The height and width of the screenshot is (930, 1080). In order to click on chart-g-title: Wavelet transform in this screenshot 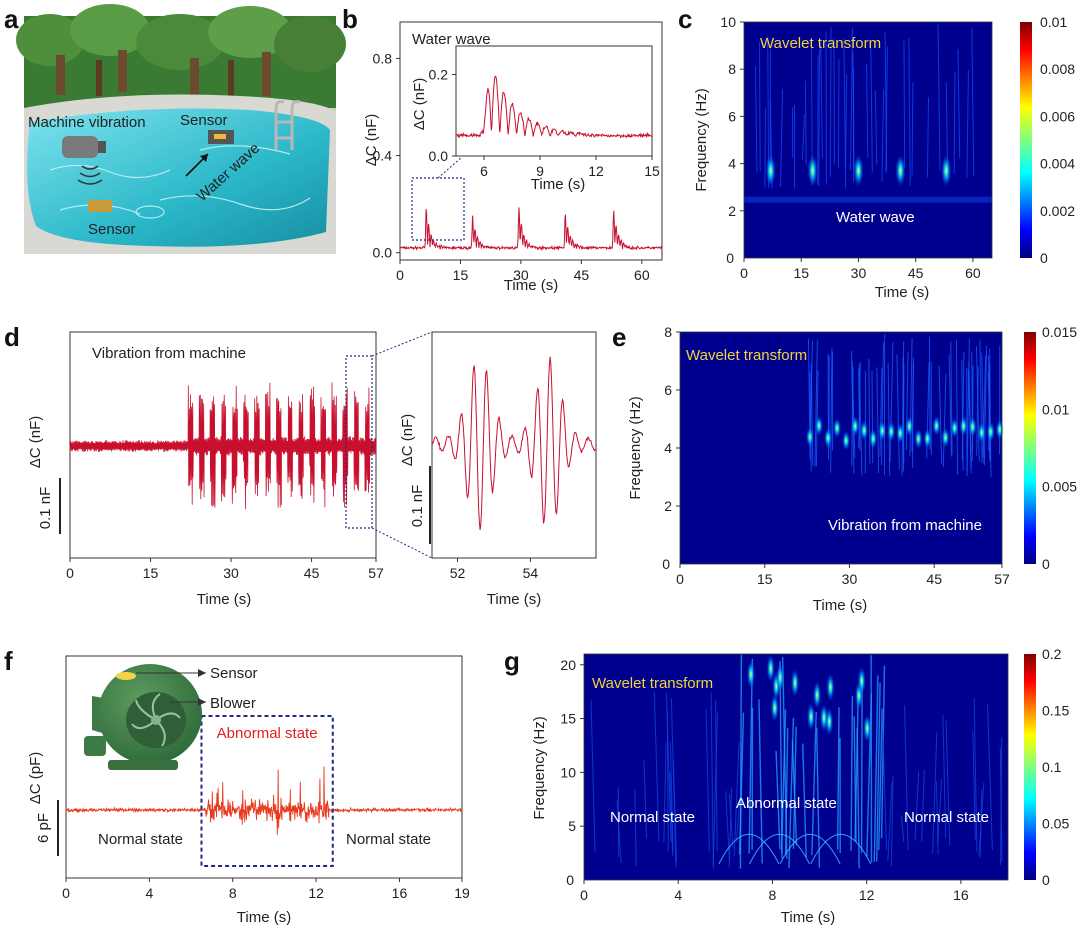, I will do `click(652, 683)`.